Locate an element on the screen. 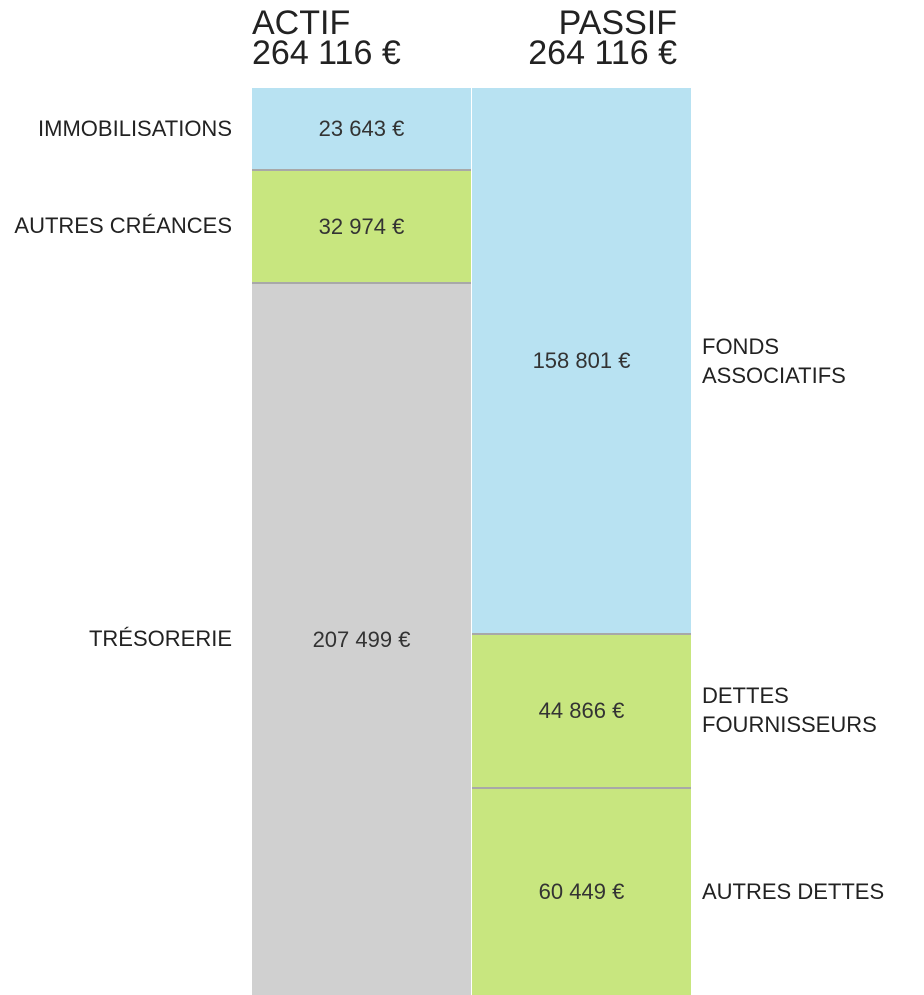 This screenshot has width=924, height=995. segment-value: 44 866 € is located at coordinates (581, 711).